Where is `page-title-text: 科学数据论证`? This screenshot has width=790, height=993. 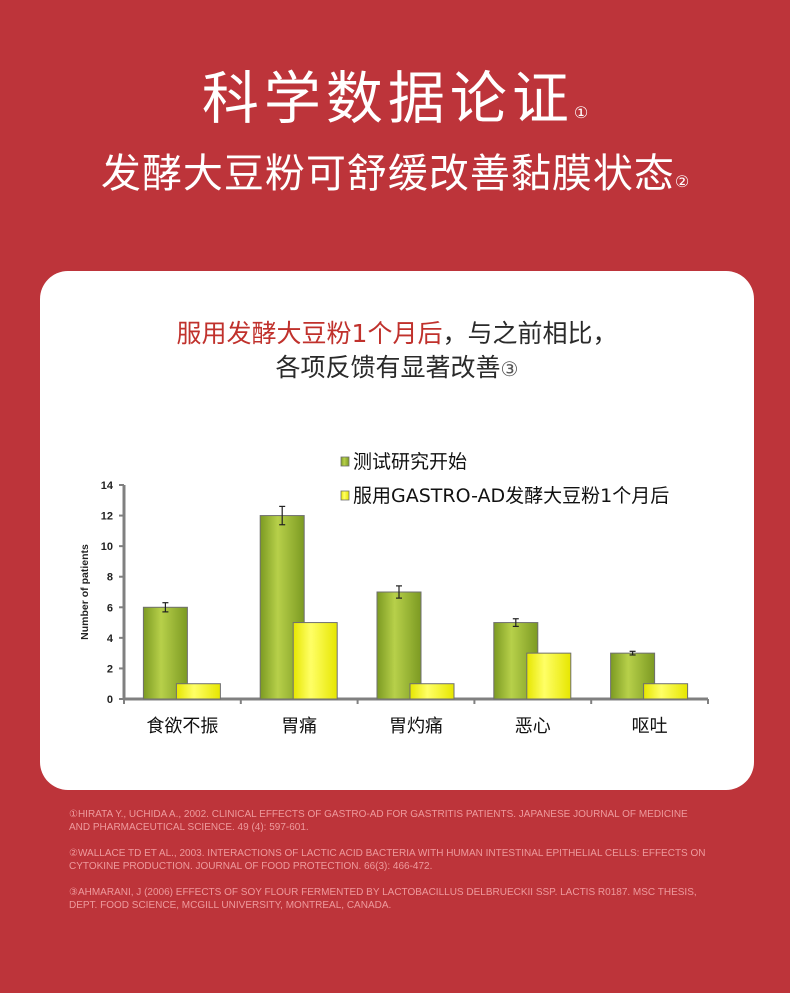 page-title-text: 科学数据论证 is located at coordinates (387, 99).